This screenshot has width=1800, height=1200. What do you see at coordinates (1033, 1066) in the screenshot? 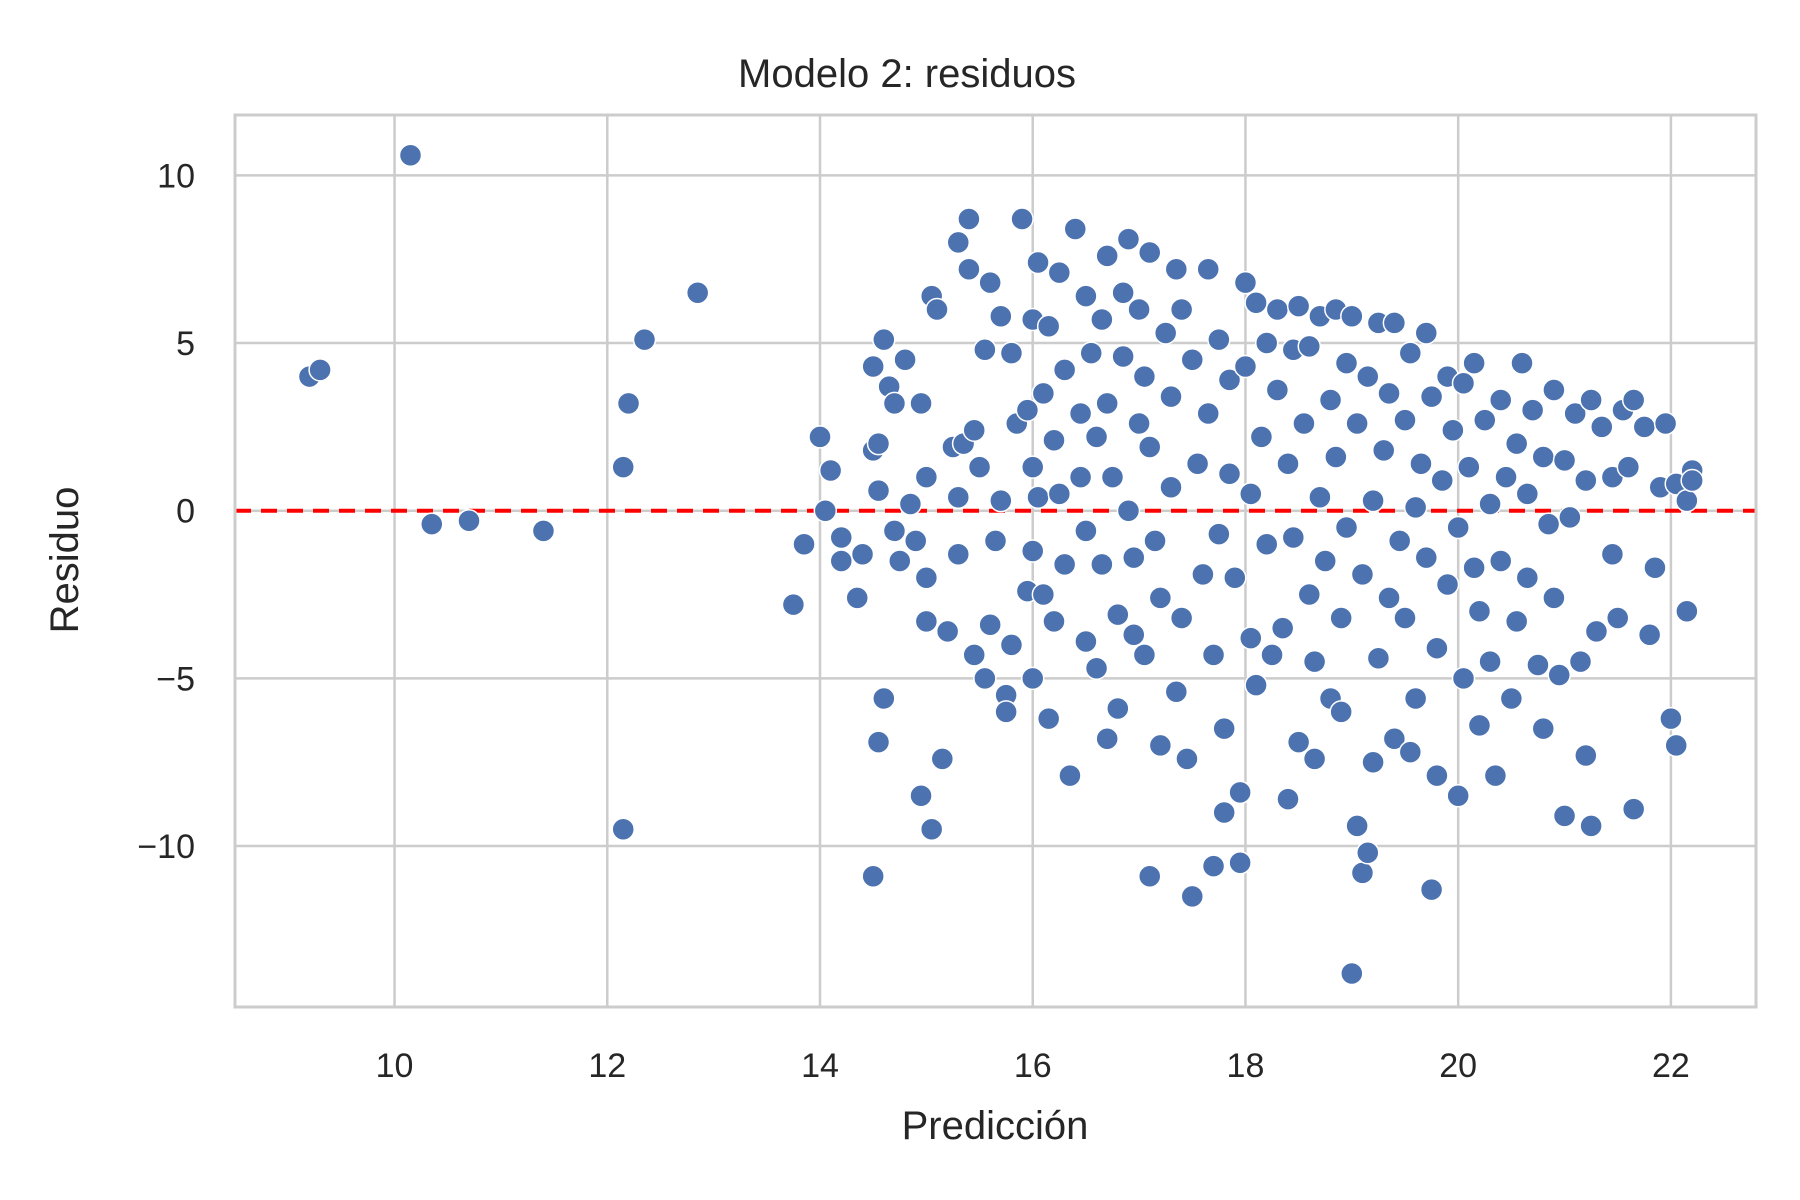
I see `x-tick-labels: 10 12 14 16 18 20 22` at bounding box center [1033, 1066].